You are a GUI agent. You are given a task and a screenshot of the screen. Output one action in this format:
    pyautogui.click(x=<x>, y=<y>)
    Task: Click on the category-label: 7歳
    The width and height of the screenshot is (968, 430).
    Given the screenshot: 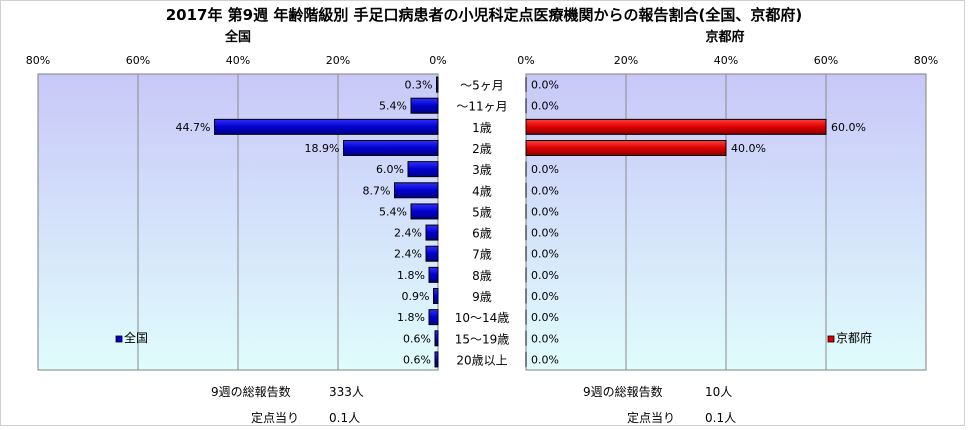 What is the action you would take?
    pyautogui.click(x=482, y=255)
    